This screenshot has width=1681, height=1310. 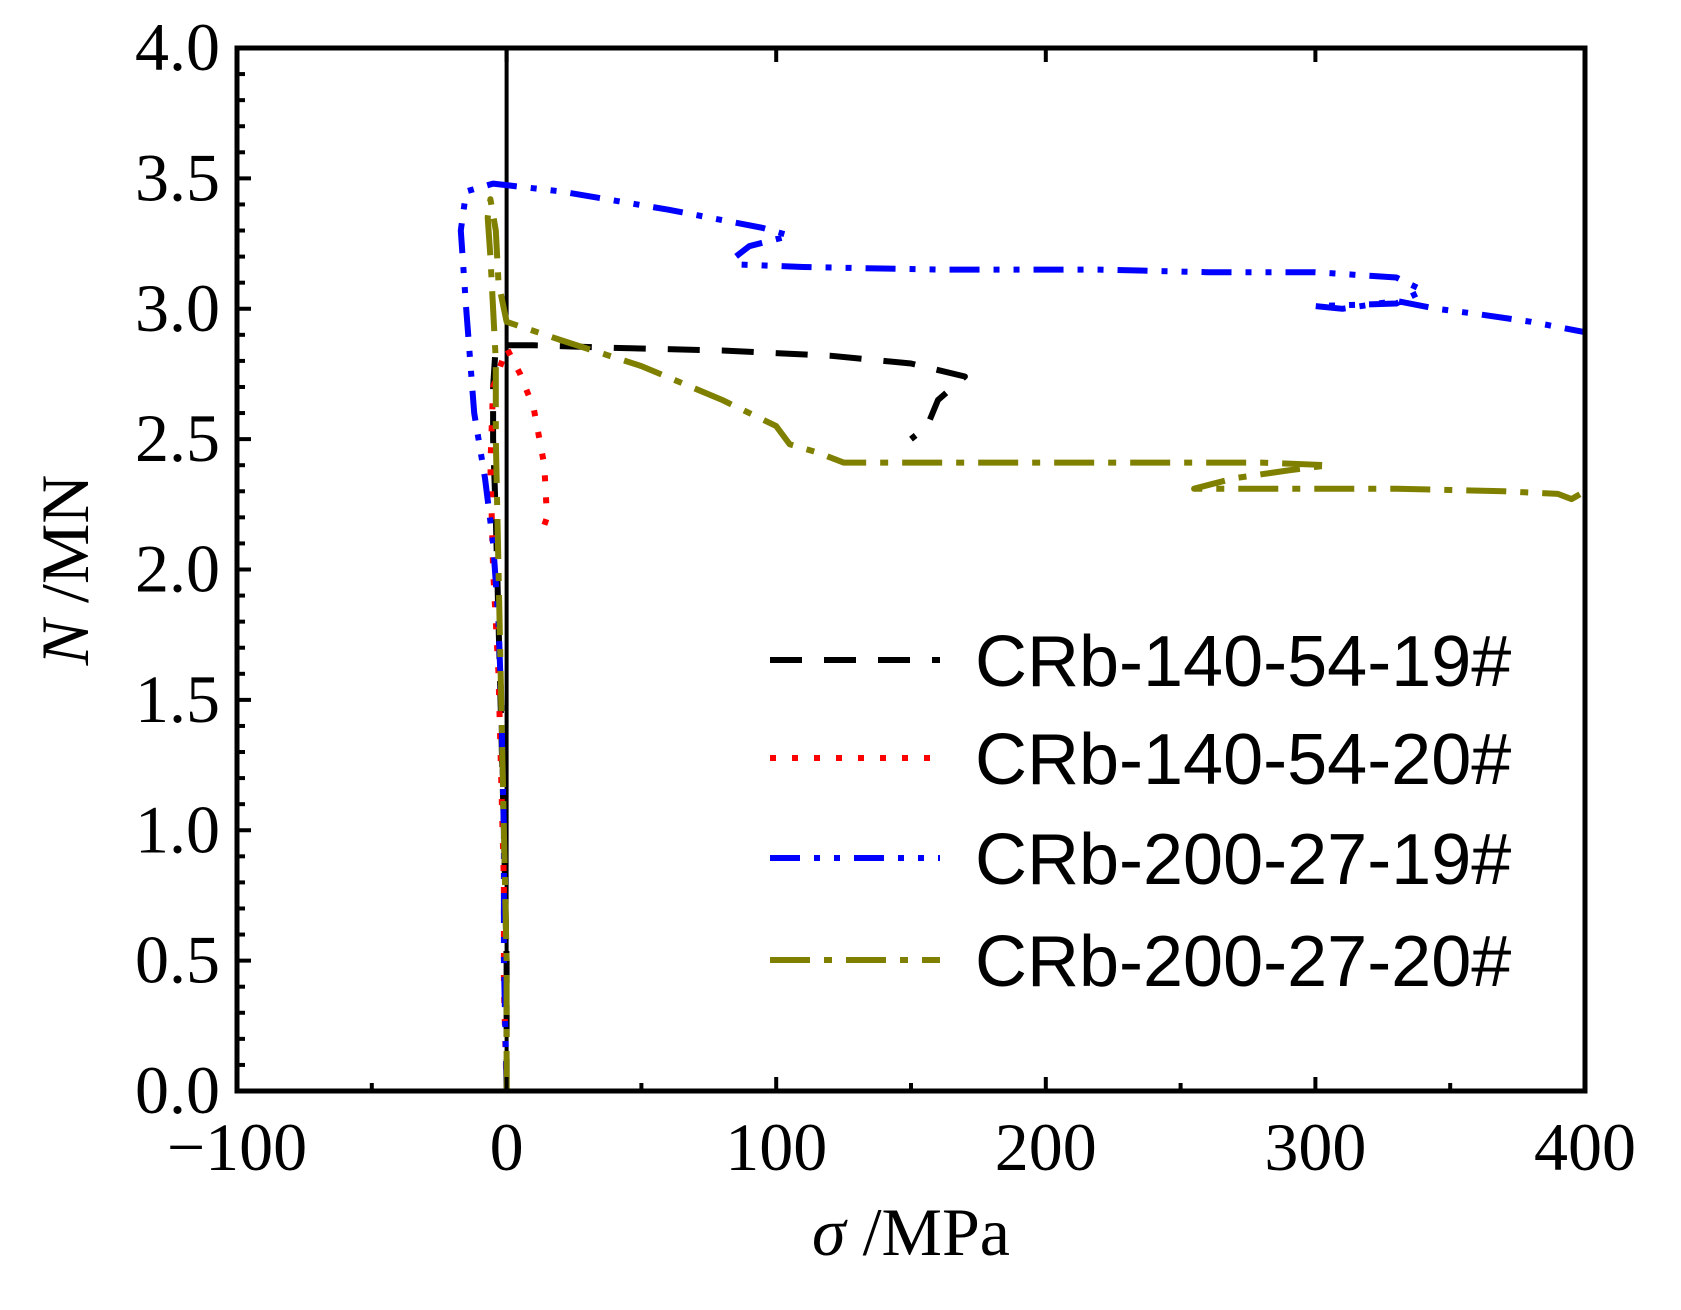 I want to click on x-tick-label: 0, so click(x=507, y=1147).